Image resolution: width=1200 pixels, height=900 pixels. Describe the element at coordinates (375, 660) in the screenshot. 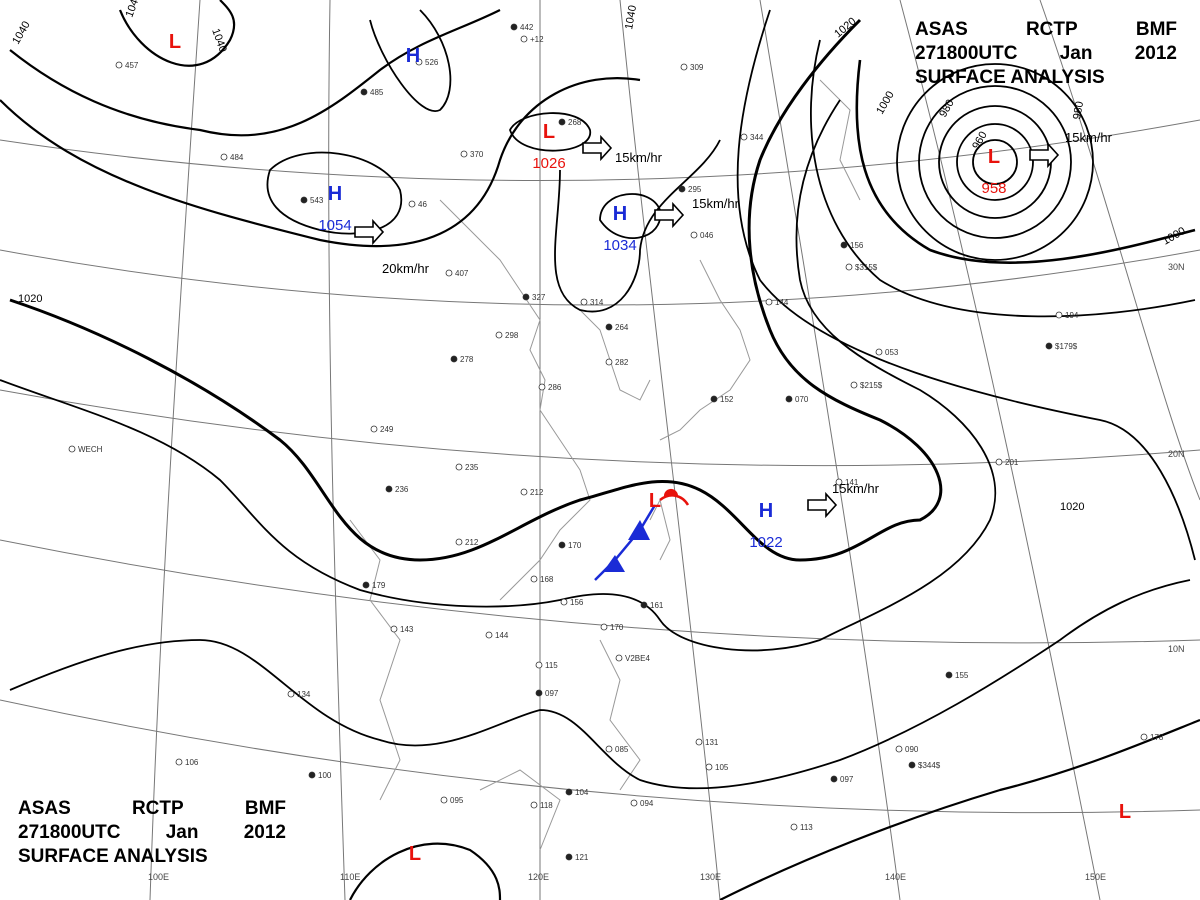

I see `coast-indochina` at that location.